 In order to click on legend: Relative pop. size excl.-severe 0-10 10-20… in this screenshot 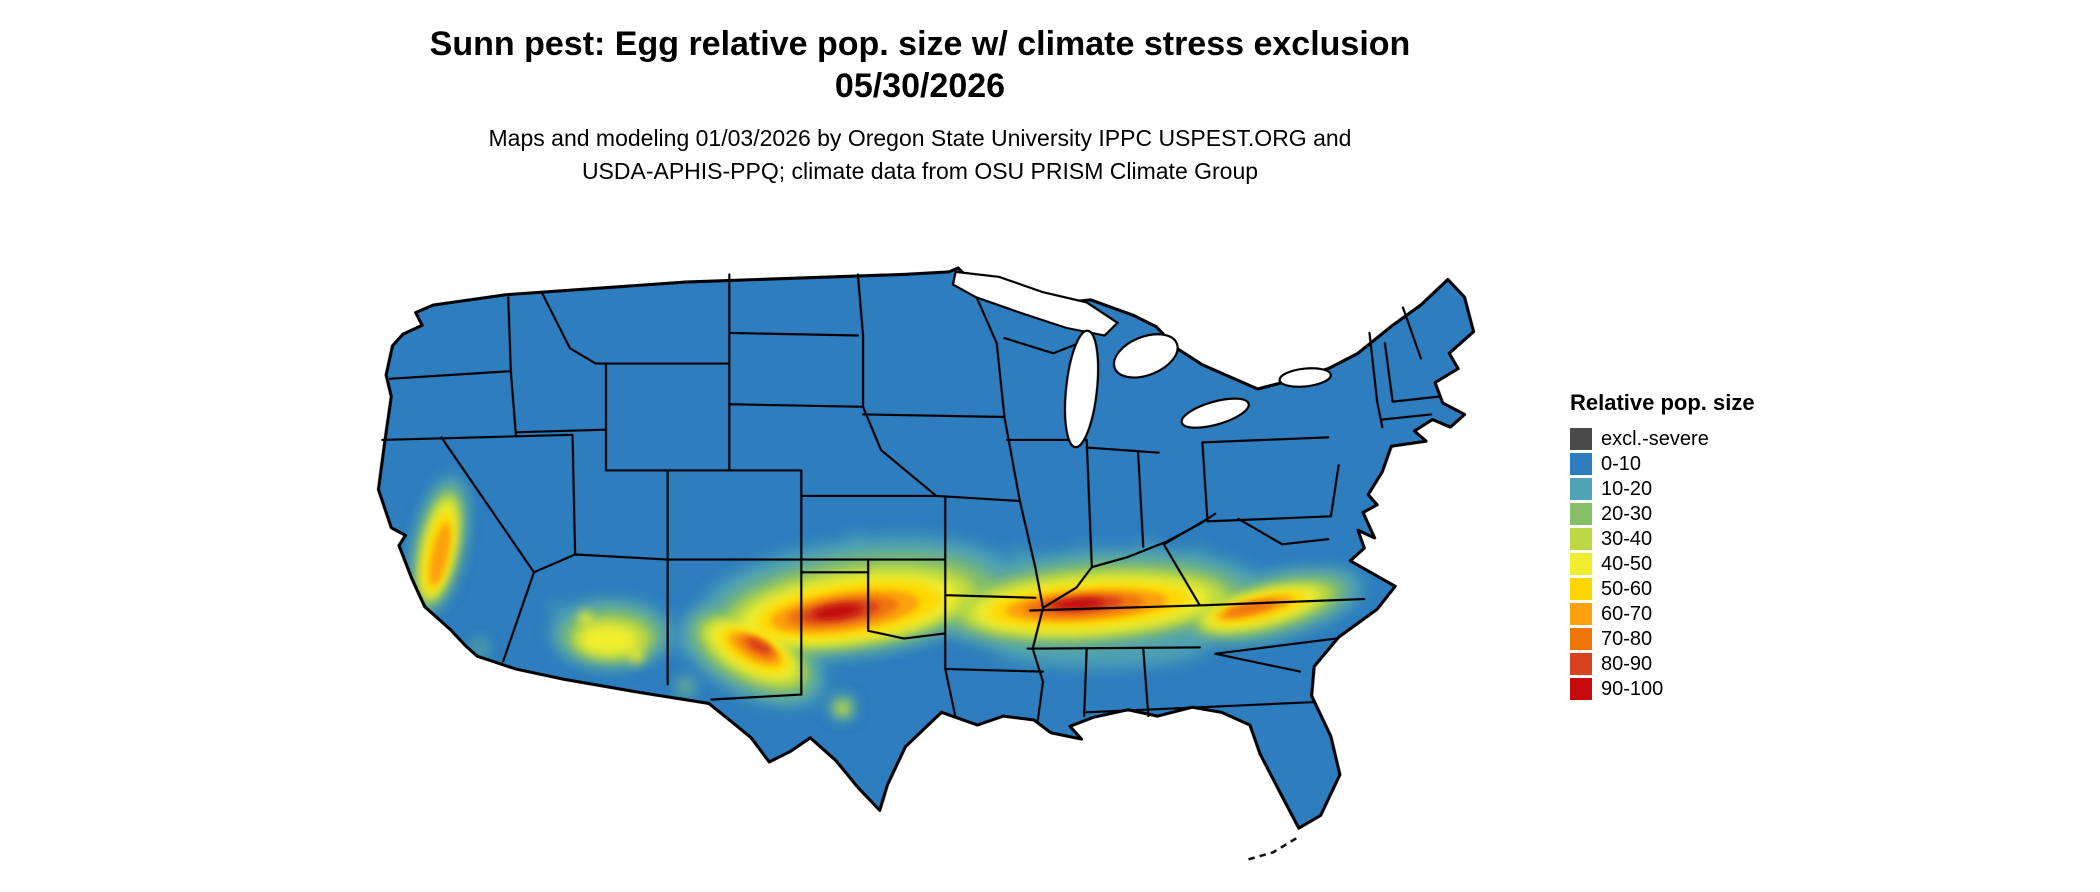, I will do `click(1720, 546)`.